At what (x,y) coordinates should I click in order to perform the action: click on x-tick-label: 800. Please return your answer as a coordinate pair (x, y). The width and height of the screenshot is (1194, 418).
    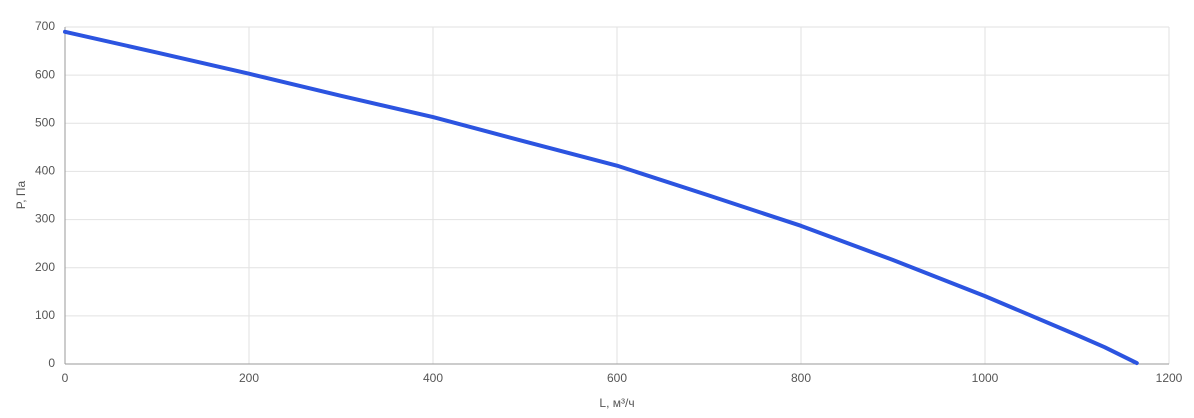
    Looking at the image, I should click on (801, 378).